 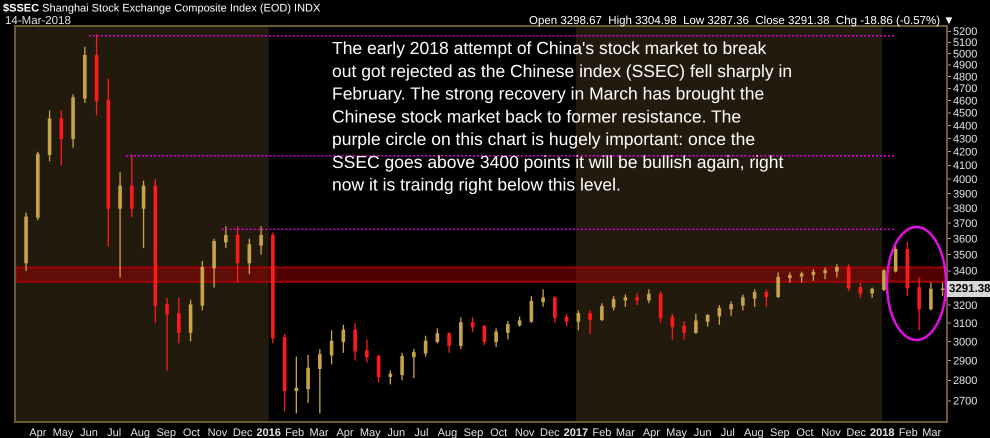 I want to click on y-tick-label: 4400, so click(x=965, y=126).